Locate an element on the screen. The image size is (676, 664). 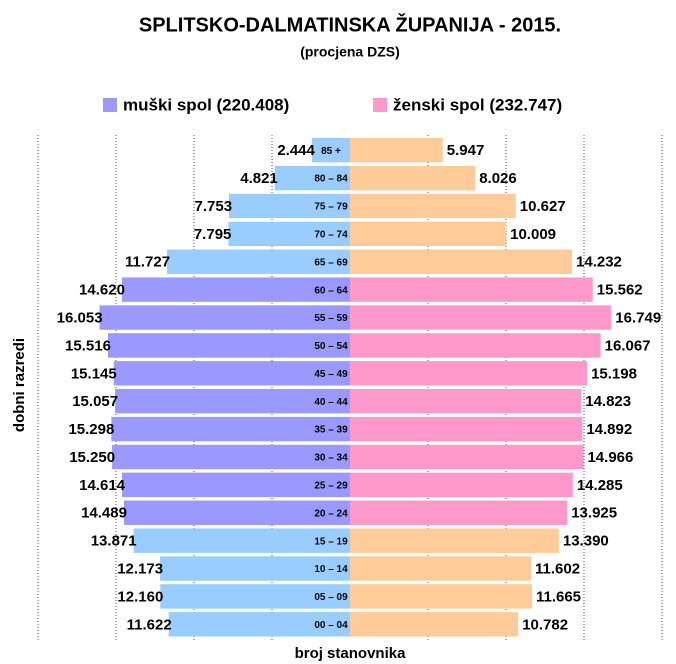
value-label: 15.562 is located at coordinates (620, 290).